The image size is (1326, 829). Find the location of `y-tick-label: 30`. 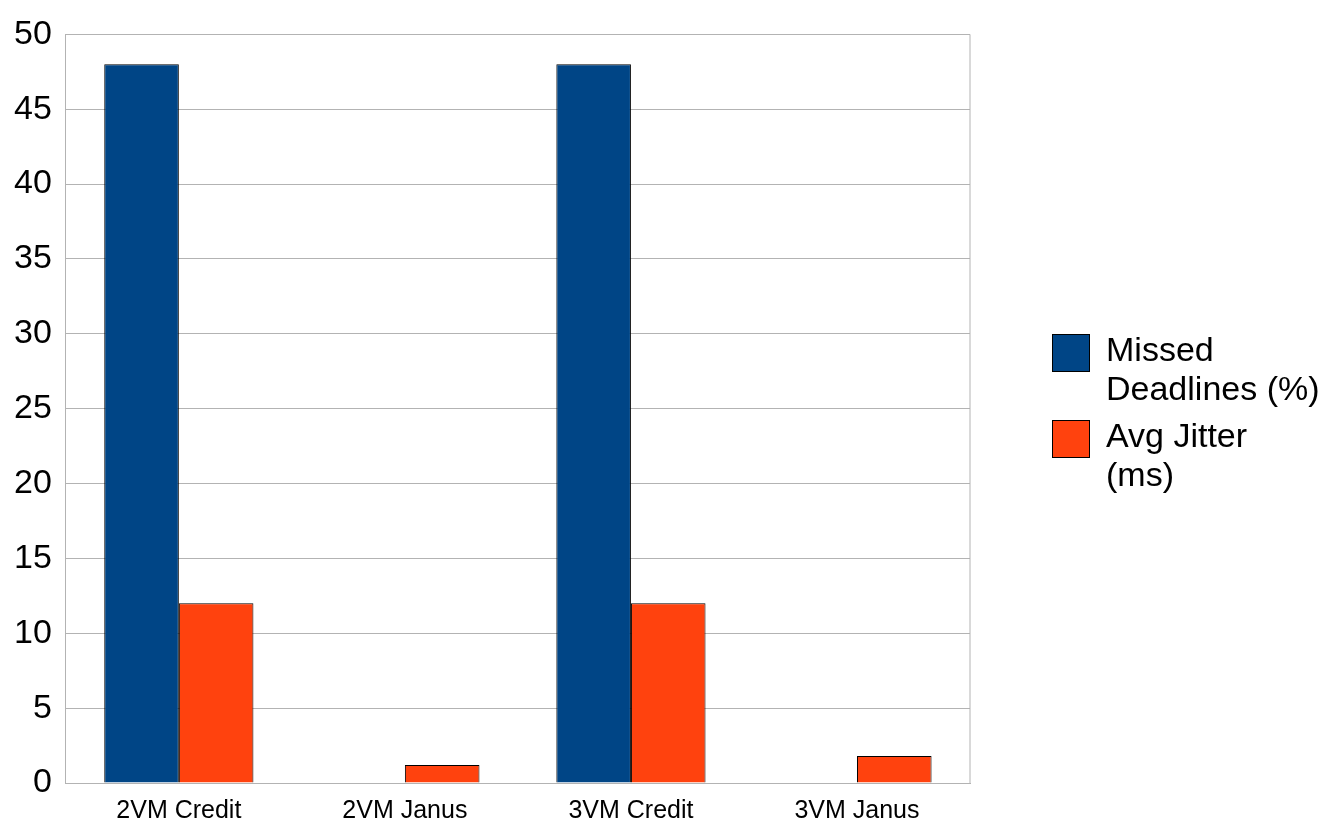

y-tick-label: 30 is located at coordinates (32, 331).